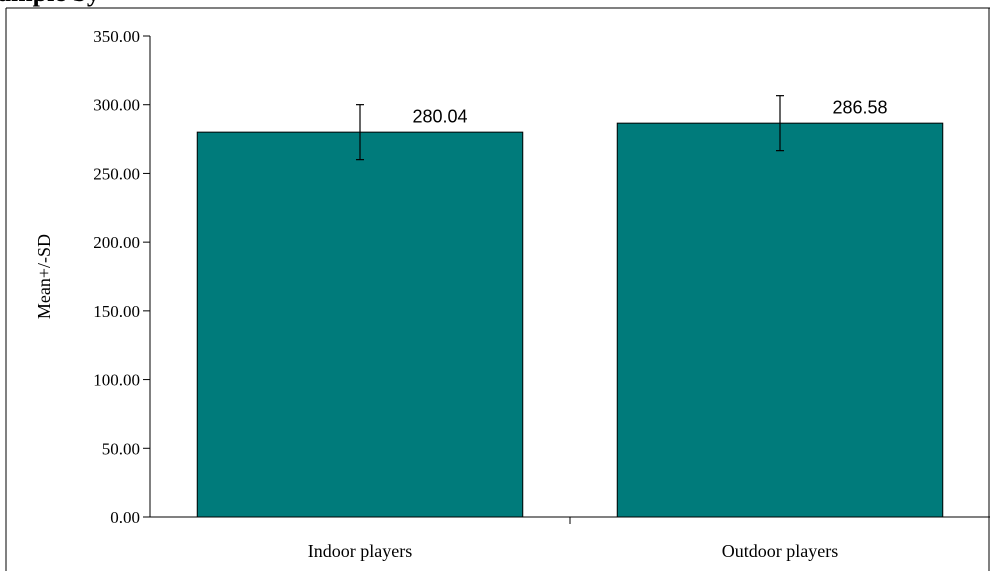 The height and width of the screenshot is (571, 990). What do you see at coordinates (116, 173) in the screenshot?
I see `y-tick-label: 250.00` at bounding box center [116, 173].